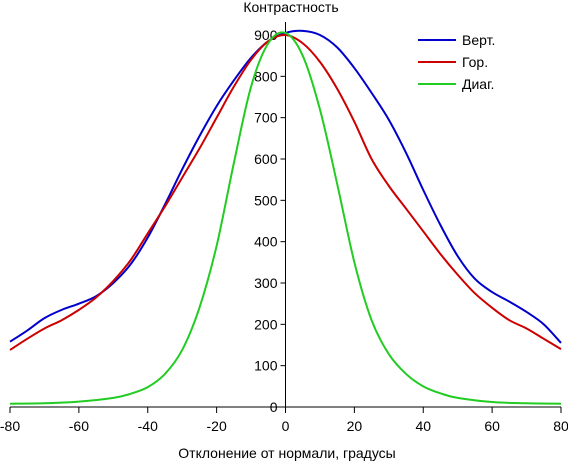  I want to click on x-axis-label: Отклонение от нормали, градусы, so click(286, 453).